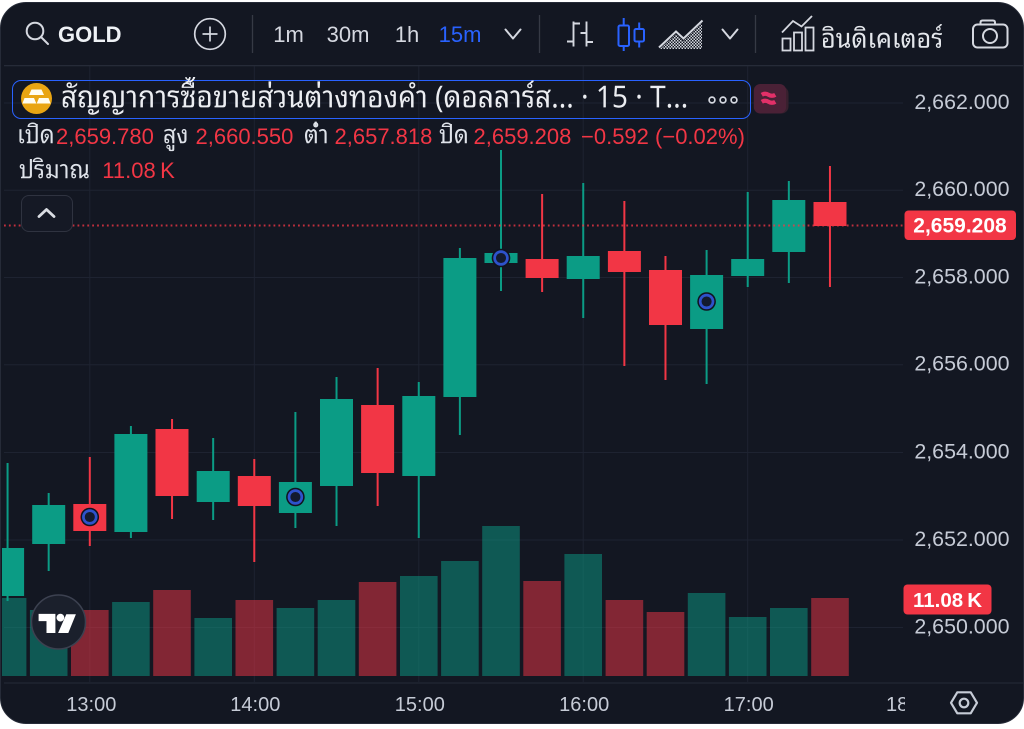 The height and width of the screenshot is (729, 1024). Describe the element at coordinates (961, 451) in the screenshot. I see `svg-text: 2,654.000` at that location.